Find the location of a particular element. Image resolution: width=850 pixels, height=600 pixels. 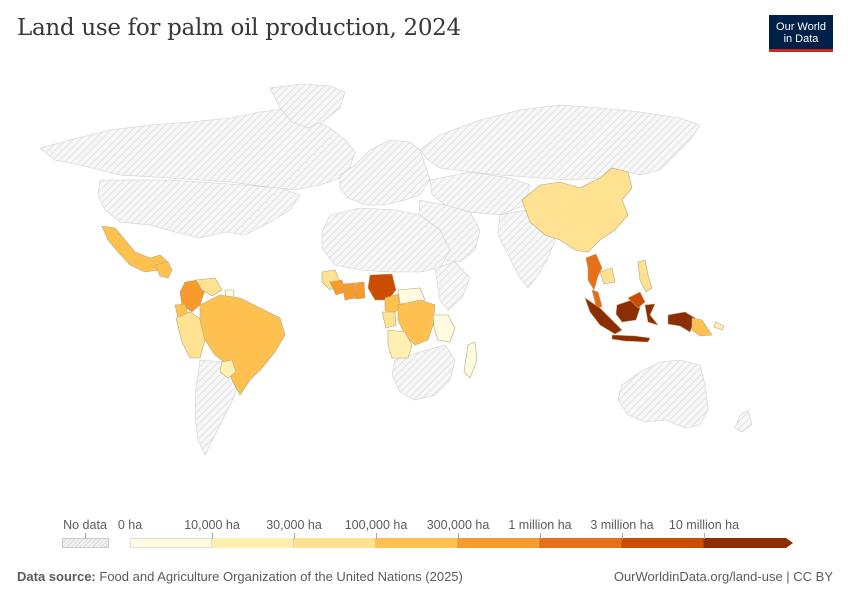

legend-label-bin-0: 0 ha is located at coordinates (130, 525).